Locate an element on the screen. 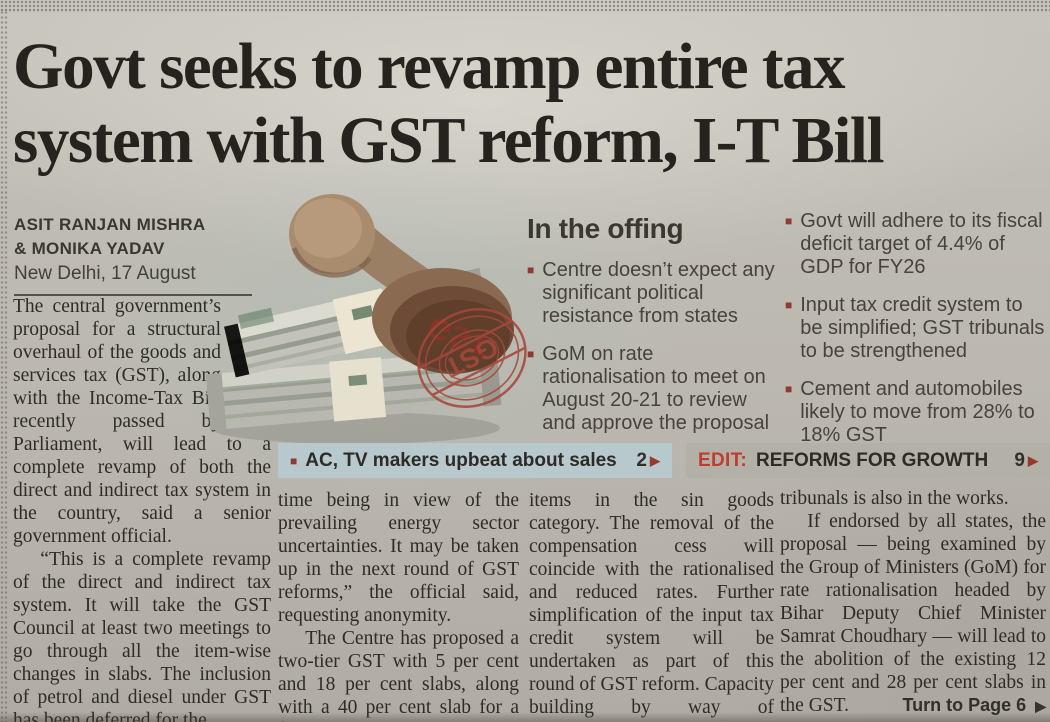 This screenshot has width=1050, height=722. teaser-ac-tv-sales: ■ AC, TV makers upbeat about sales 2 ▶ is located at coordinates (475, 460).